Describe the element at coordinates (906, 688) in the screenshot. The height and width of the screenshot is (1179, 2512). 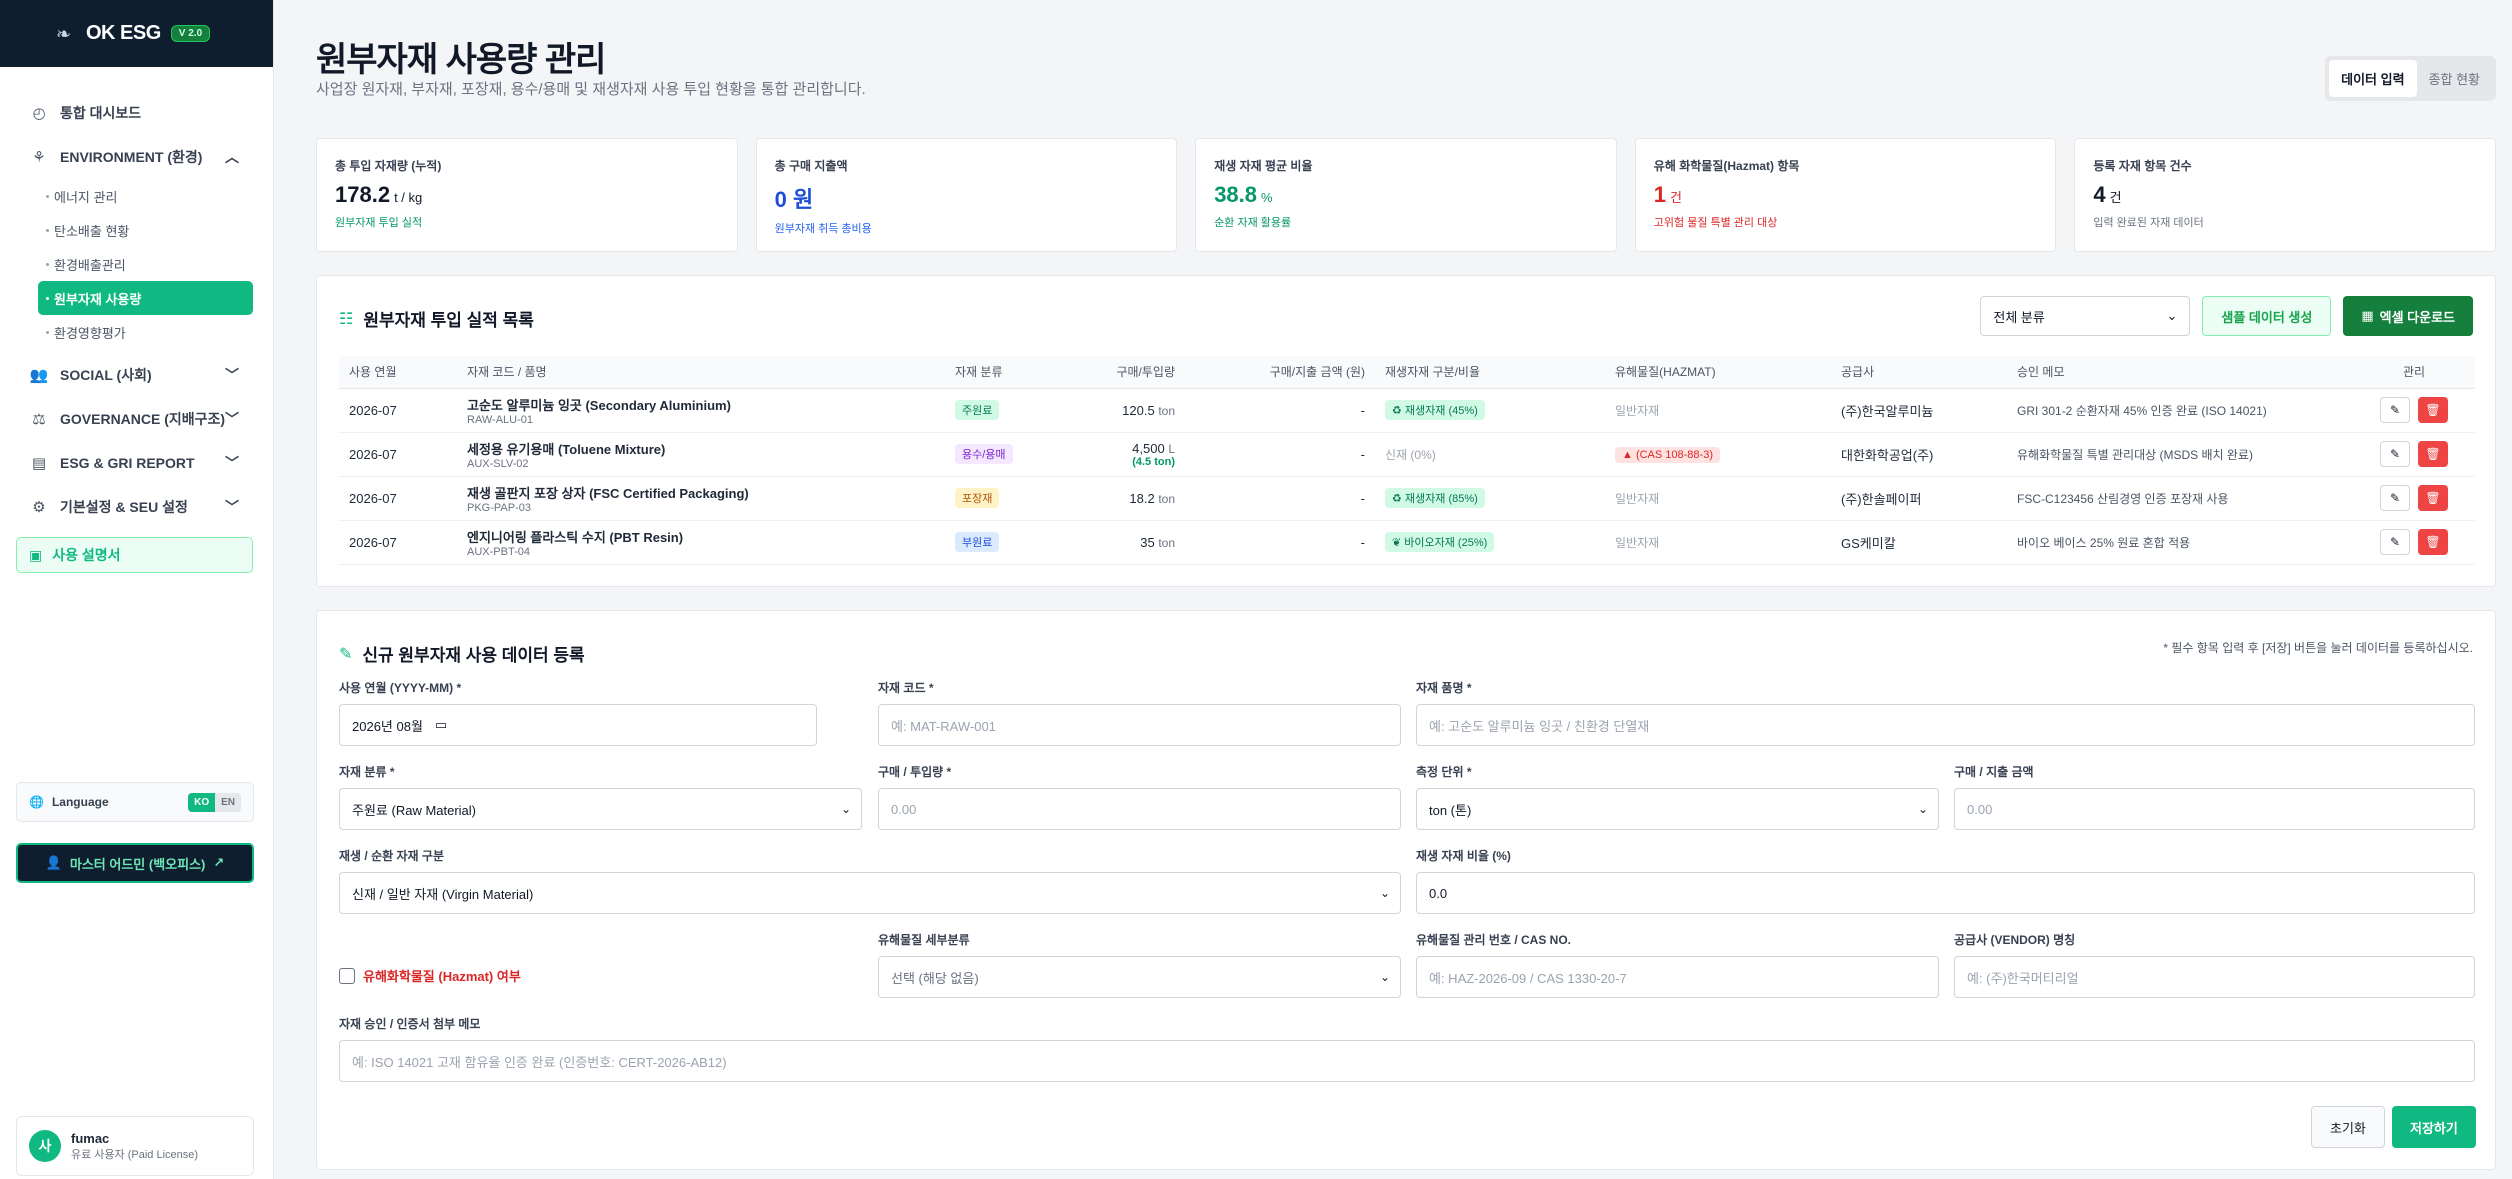
I see `code-label: 자재 코드 *` at that location.